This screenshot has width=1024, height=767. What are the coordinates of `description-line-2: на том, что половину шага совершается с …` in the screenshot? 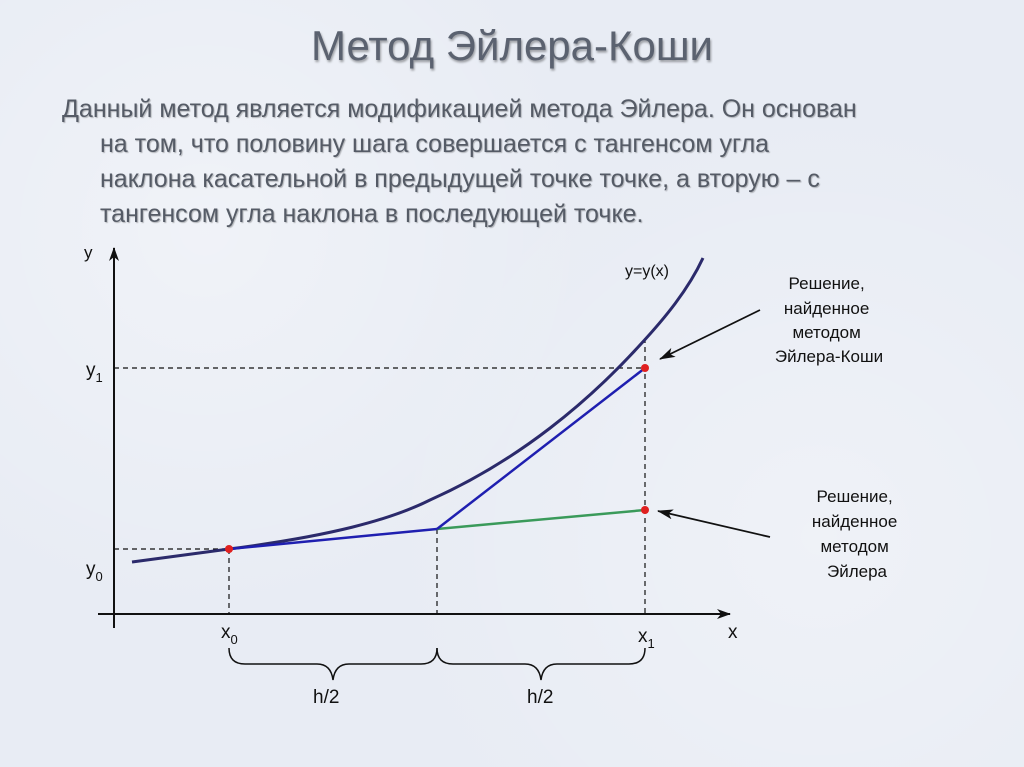 It's located at (435, 144).